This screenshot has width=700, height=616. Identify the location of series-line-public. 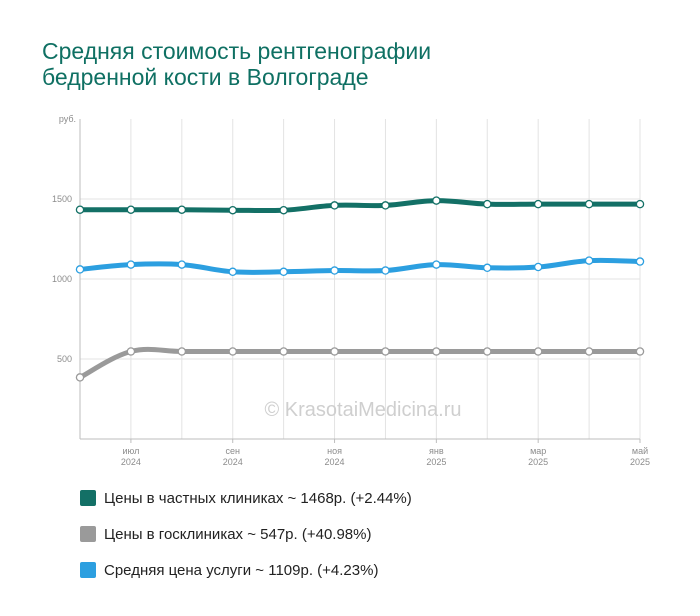
(360, 363).